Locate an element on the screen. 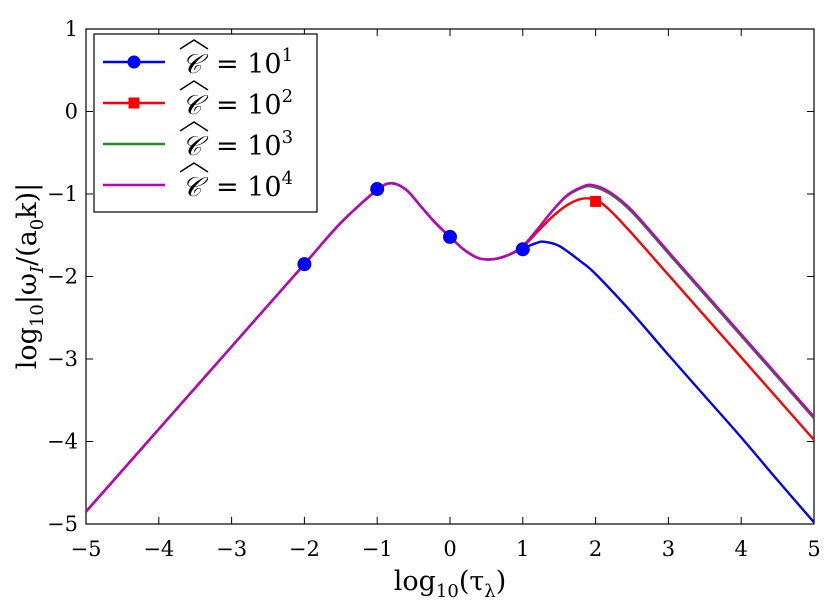 The image size is (830, 611). x-tick-label: 0 is located at coordinates (449, 549).